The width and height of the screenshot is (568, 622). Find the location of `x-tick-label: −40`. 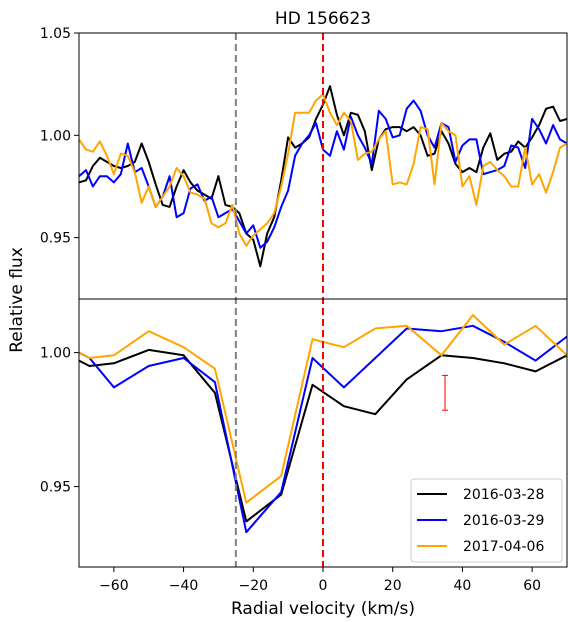

x-tick-label: −40 is located at coordinates (184, 586).